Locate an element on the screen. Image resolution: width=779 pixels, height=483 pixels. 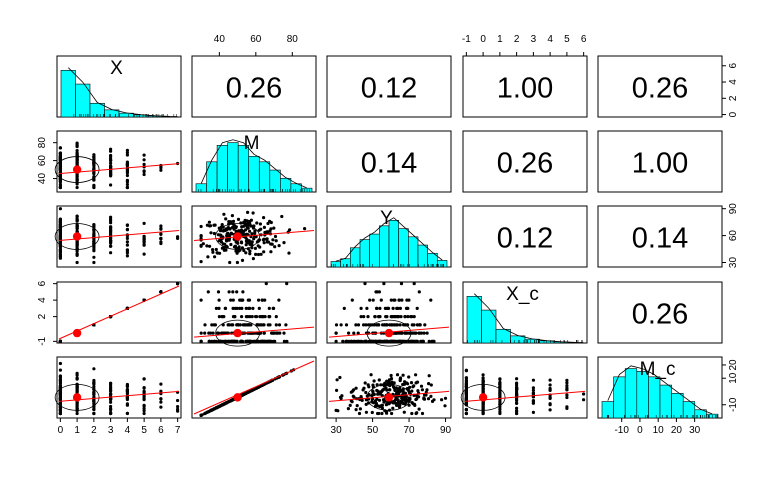
y-axis-Xc-tick-label: -1 is located at coordinates (42, 340).